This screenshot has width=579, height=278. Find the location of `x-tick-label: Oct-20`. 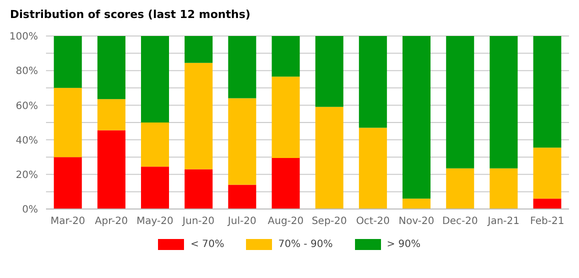

x-tick-label: Oct-20 is located at coordinates (373, 222).